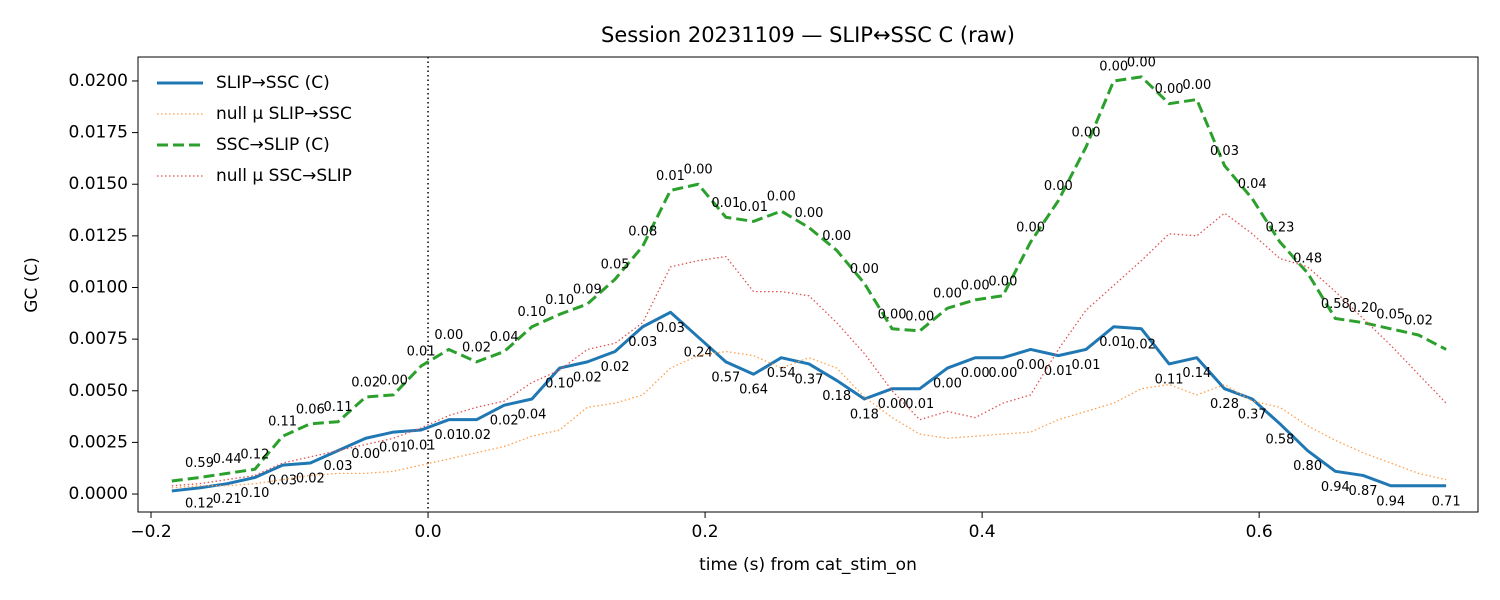 Image resolution: width=1500 pixels, height=600 pixels. What do you see at coordinates (642, 232) in the screenshot?
I see `point-label: 0.08` at bounding box center [642, 232].